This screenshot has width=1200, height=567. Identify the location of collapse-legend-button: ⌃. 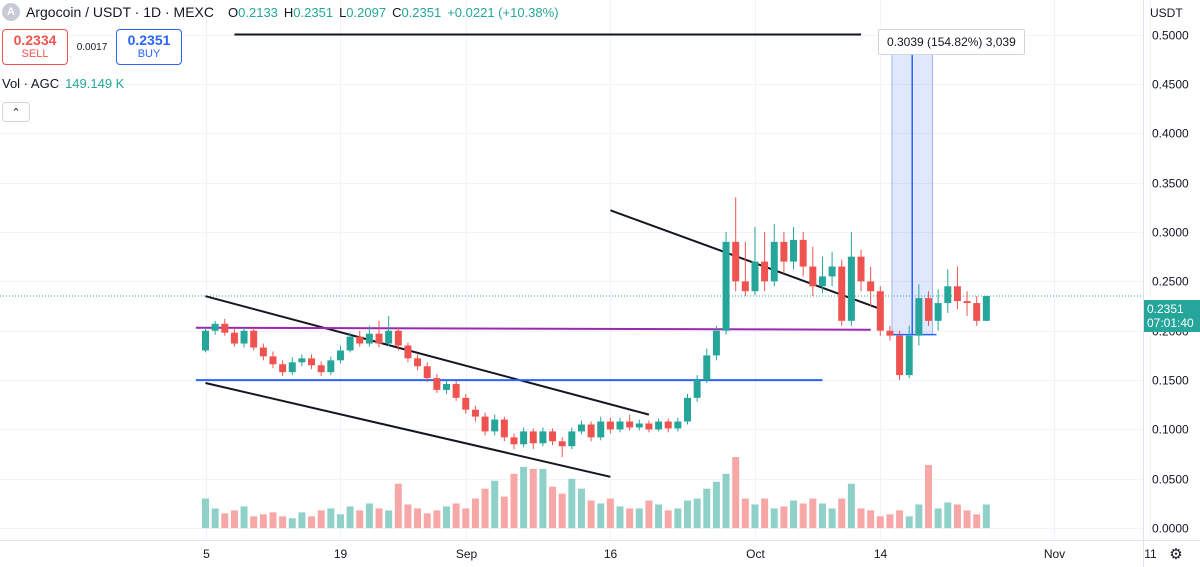
(16, 112).